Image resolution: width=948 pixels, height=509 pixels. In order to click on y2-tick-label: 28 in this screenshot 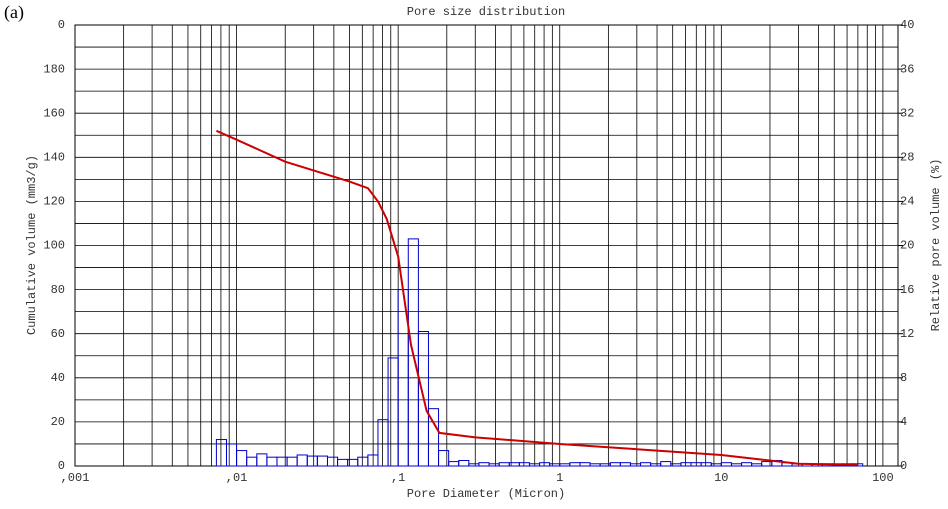, I will do `click(907, 157)`.